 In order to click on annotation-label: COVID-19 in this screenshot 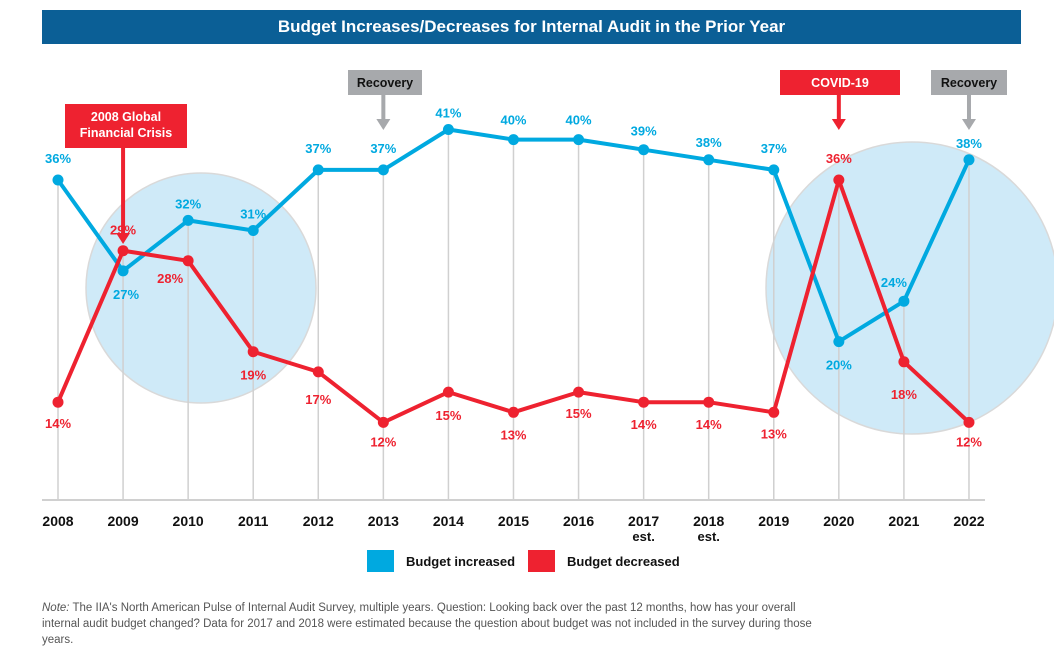, I will do `click(840, 83)`.